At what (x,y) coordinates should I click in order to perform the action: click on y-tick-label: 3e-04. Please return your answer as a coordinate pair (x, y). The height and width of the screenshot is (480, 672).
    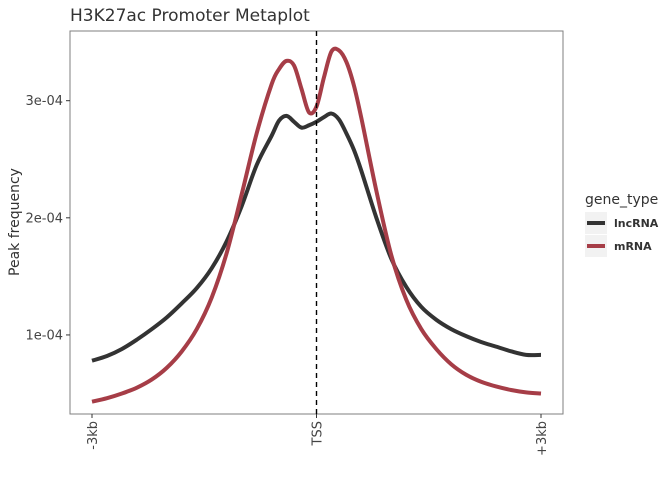
    Looking at the image, I should click on (44, 101).